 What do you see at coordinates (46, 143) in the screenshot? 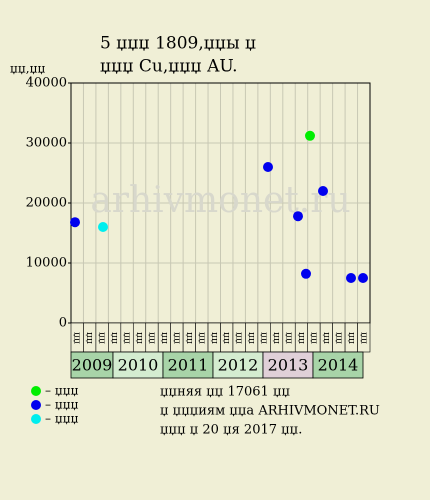
I see `y-tick-label: 30000` at bounding box center [46, 143].